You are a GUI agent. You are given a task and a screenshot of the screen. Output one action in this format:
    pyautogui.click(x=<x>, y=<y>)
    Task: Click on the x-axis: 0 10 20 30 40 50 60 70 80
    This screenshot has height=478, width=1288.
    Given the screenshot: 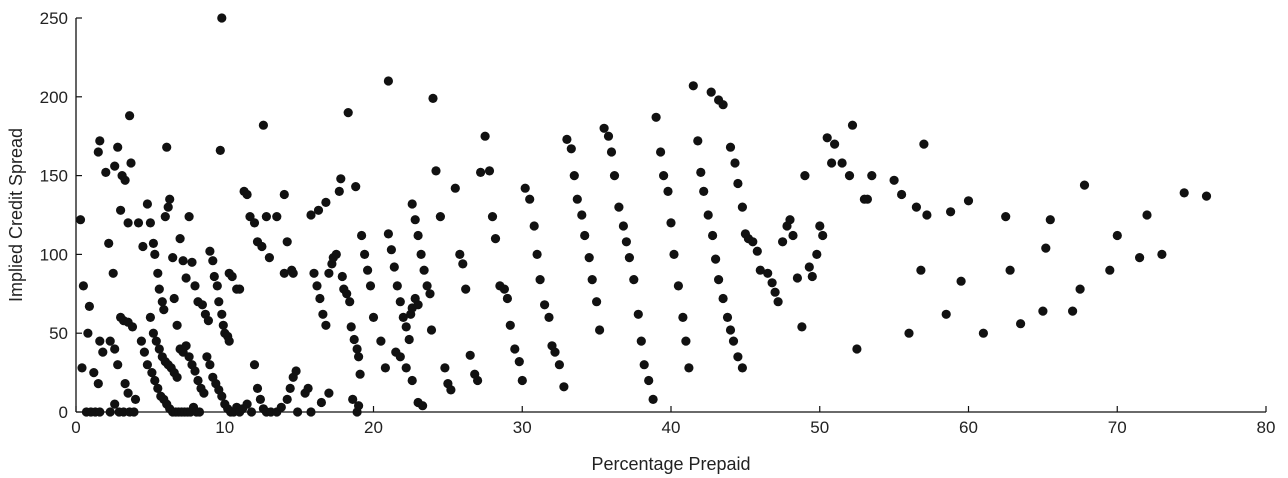 What is the action you would take?
    pyautogui.click(x=673, y=421)
    